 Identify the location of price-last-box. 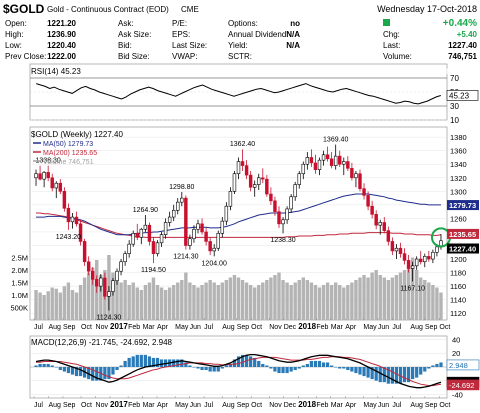
(463, 248).